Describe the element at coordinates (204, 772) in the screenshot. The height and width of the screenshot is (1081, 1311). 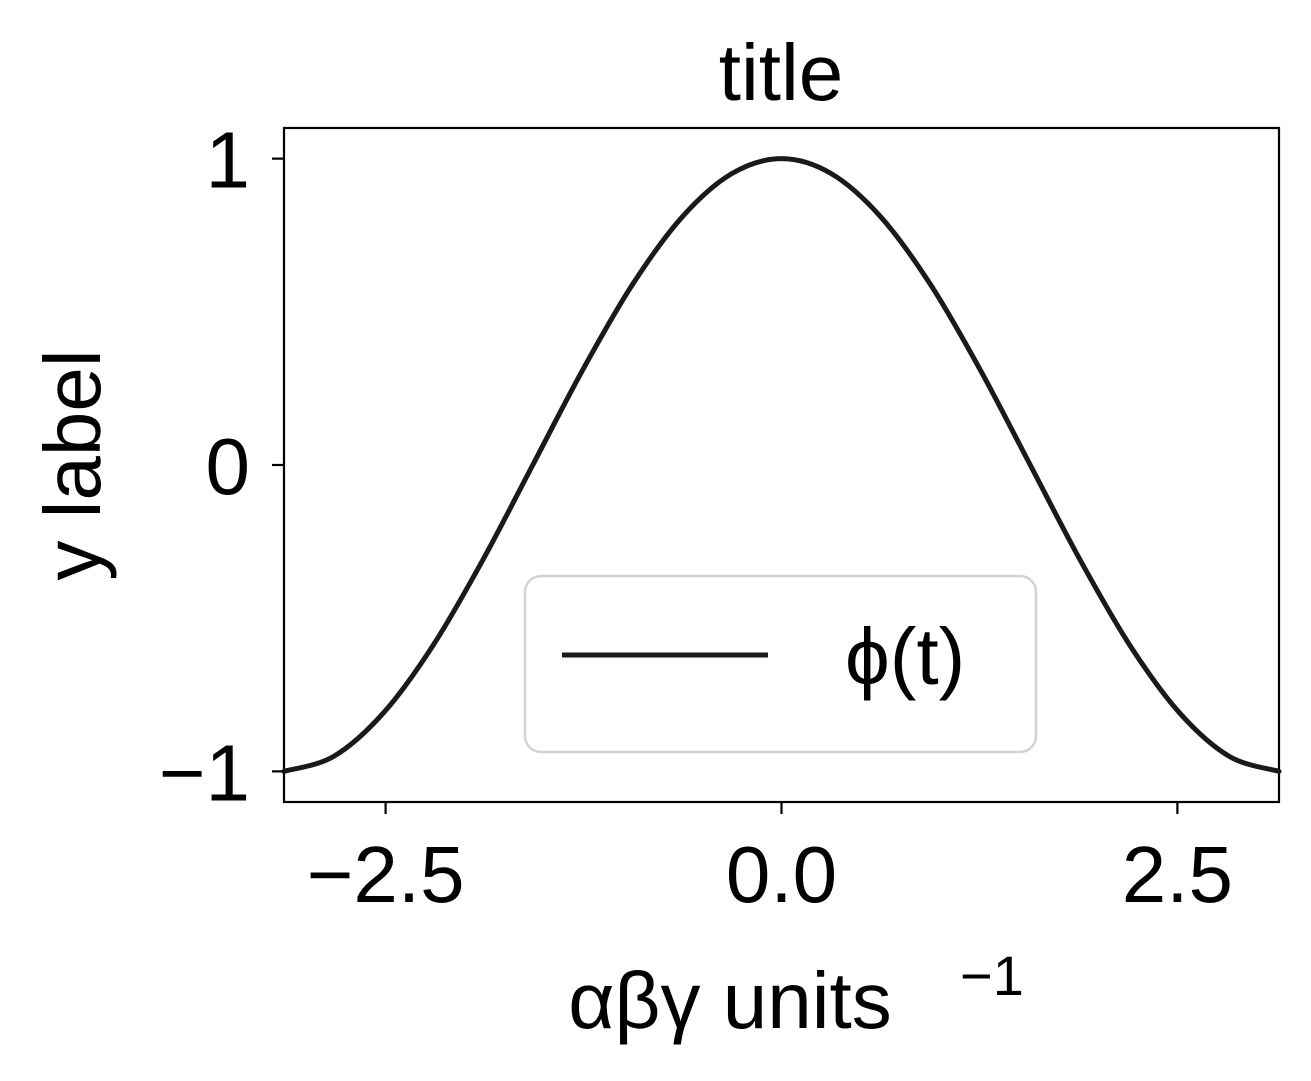
I see `y-tick-label: −1` at that location.